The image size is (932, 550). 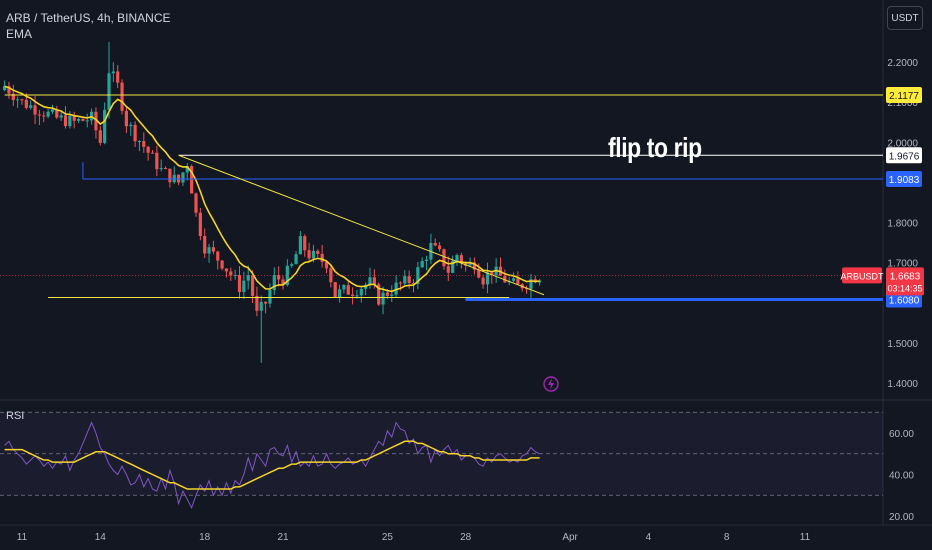 What do you see at coordinates (655, 147) in the screenshot?
I see `text-annotation: flip to rip` at bounding box center [655, 147].